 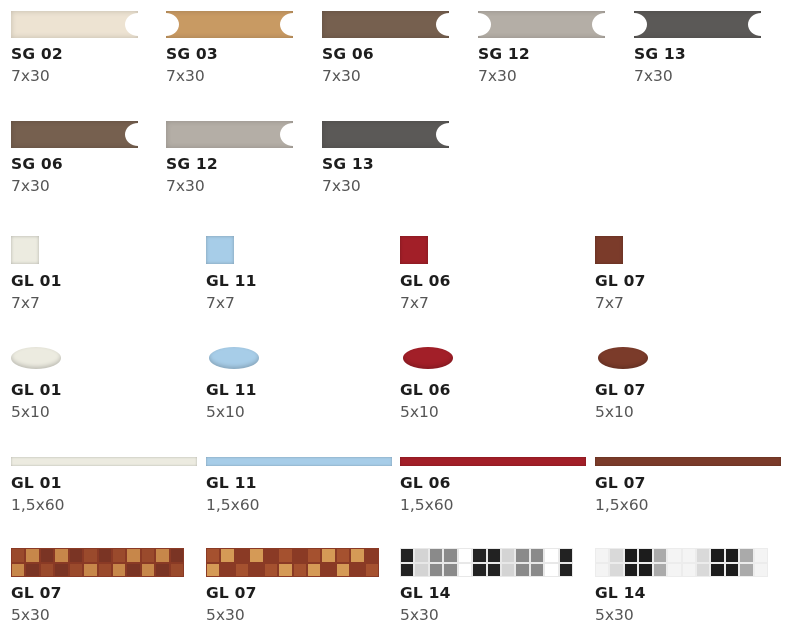 I want to click on tile-gl11-oval: GL 11 5x10, so click(x=232, y=384).